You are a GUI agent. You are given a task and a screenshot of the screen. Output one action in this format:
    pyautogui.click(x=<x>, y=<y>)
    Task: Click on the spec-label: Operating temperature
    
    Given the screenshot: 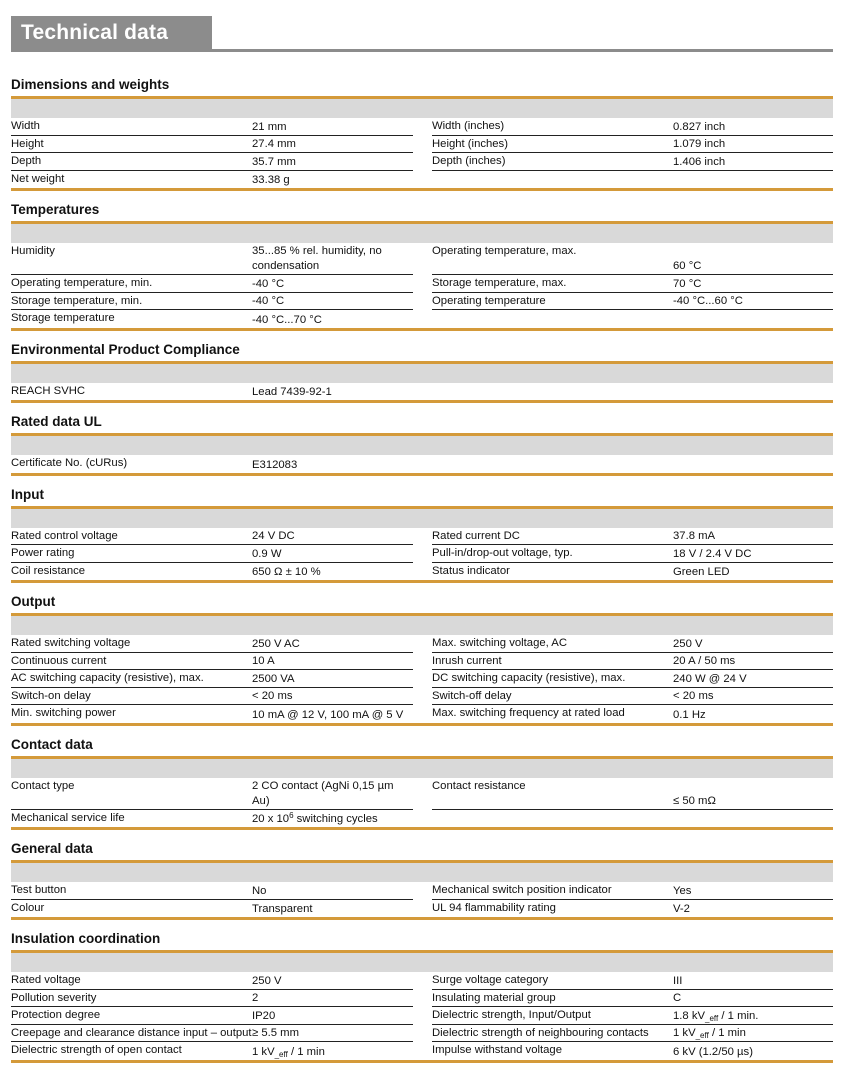 What is the action you would take?
    pyautogui.click(x=489, y=300)
    